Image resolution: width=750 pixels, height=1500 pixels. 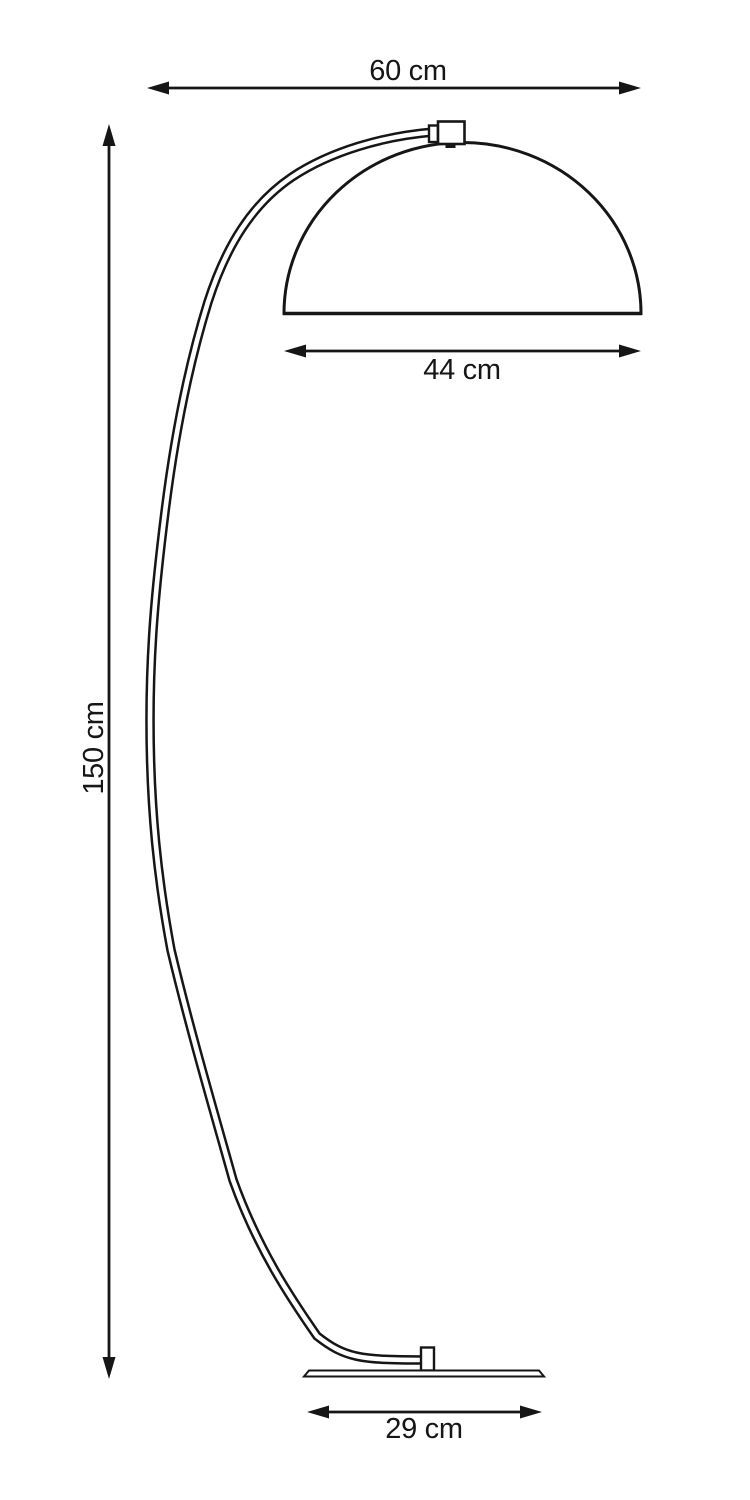 I want to click on dimension-base-width: 29 cm, so click(x=424, y=1425).